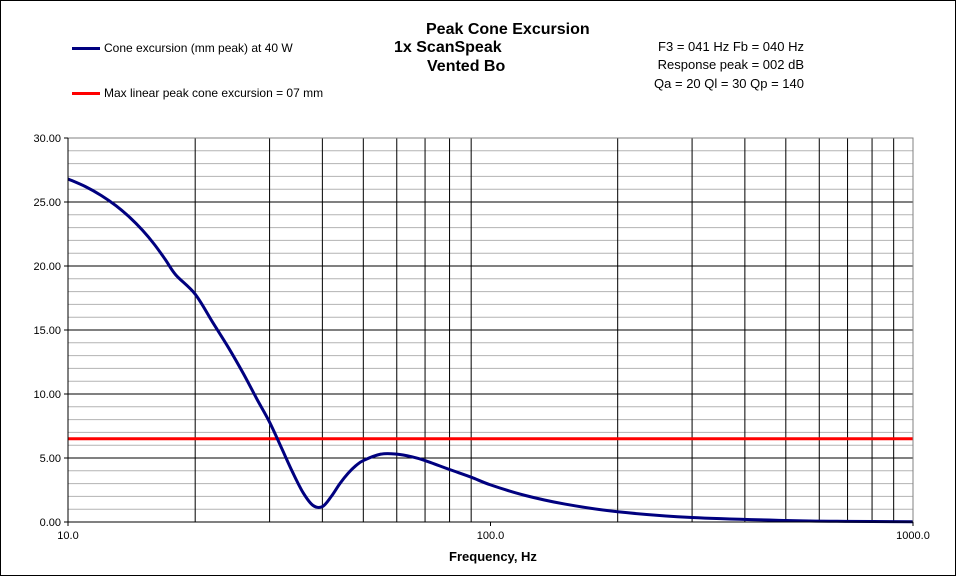 The image size is (956, 576). What do you see at coordinates (198, 48) in the screenshot?
I see `legend-label-cone-excursion: Cone excursion (mm peak) at 40 W` at bounding box center [198, 48].